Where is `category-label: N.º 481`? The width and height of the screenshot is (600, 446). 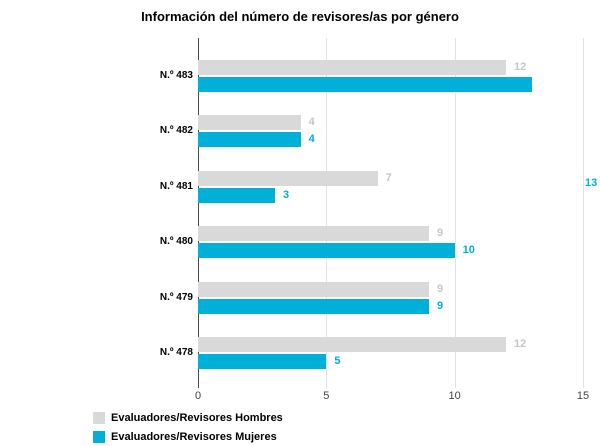
category-label: N.º 481 is located at coordinates (176, 186).